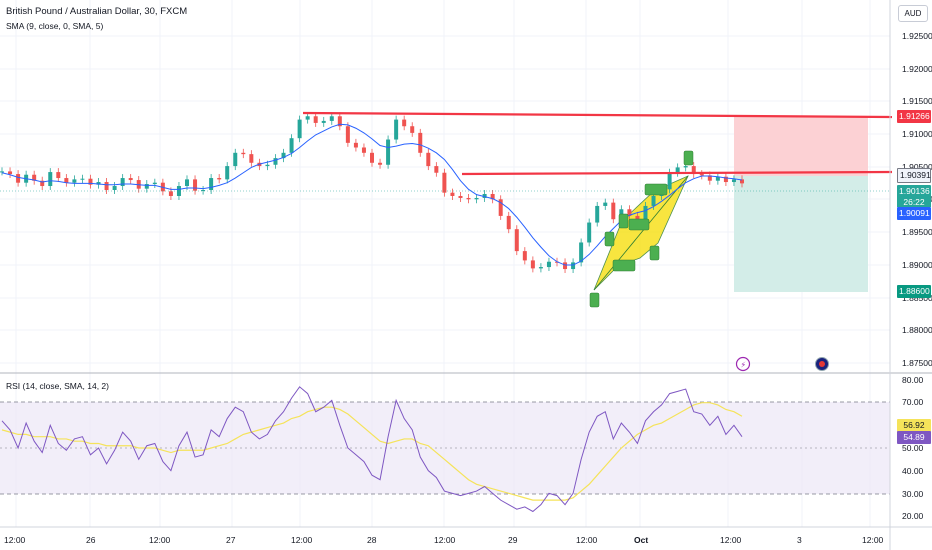 The image size is (932, 550). Describe the element at coordinates (917, 134) in the screenshot. I see `price-tick-label: 1.91000` at that location.